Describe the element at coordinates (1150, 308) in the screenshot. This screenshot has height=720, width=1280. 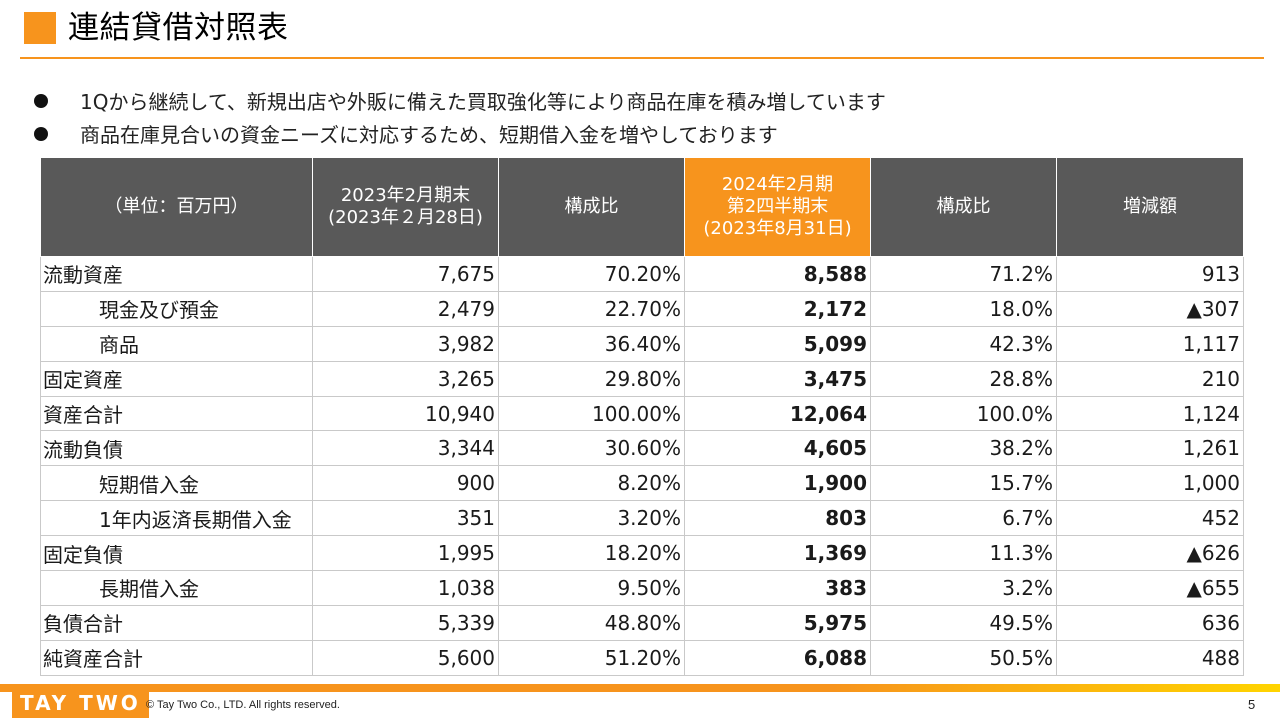
I see `change-value: ▲307` at that location.